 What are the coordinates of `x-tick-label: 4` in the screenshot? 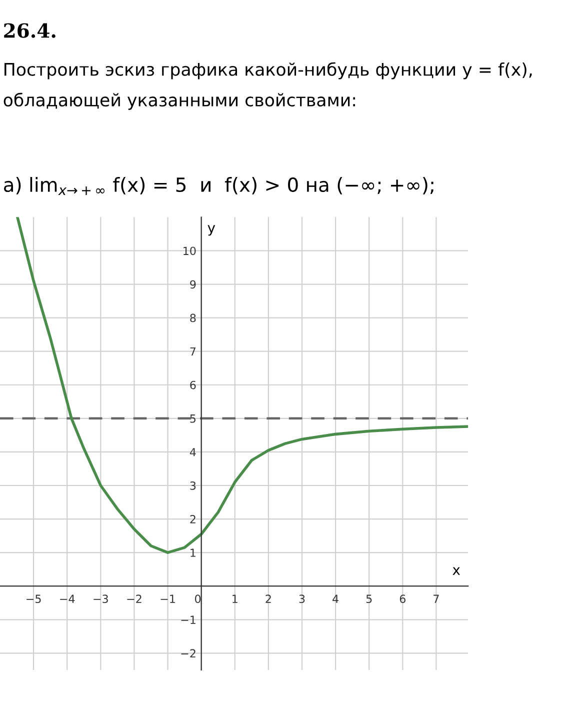 It's located at (335, 598).